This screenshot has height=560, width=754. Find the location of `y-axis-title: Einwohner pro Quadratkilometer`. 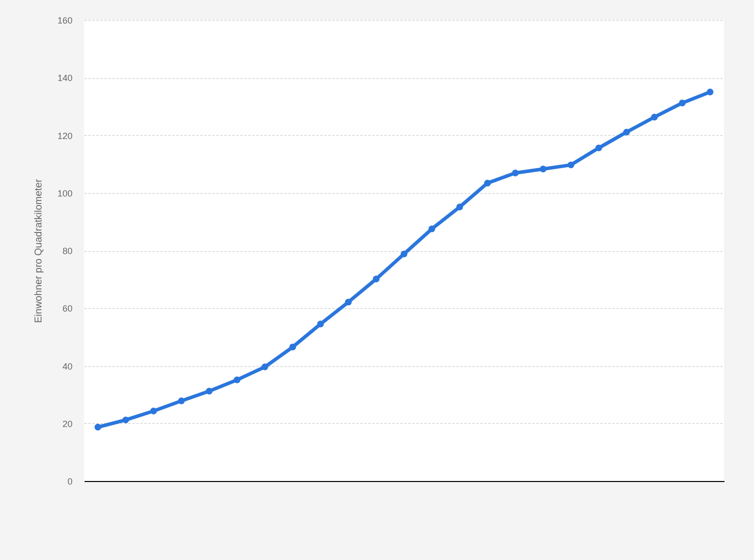

y-axis-title: Einwohner pro Quadratkilometer is located at coordinates (38, 250).